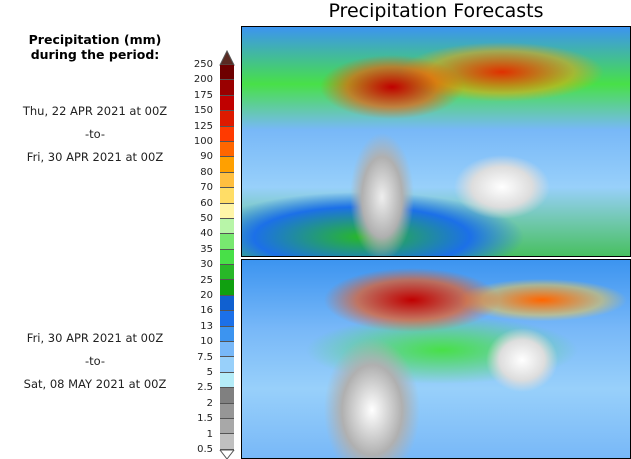  What do you see at coordinates (203, 64) in the screenshot?
I see `colorbar-tick-label: 250` at bounding box center [203, 64].